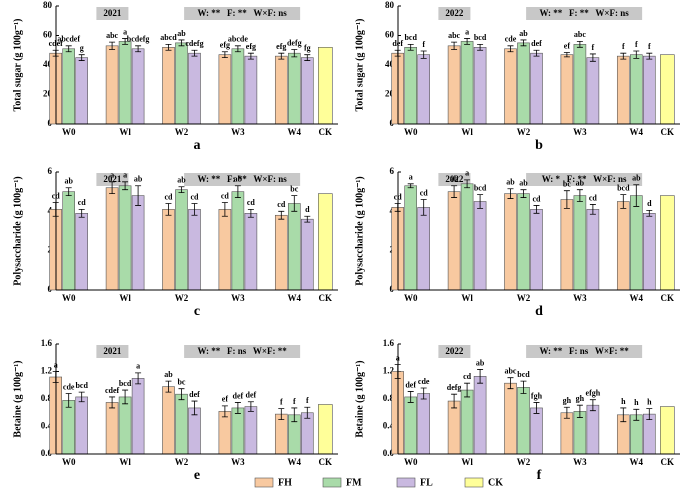  What do you see at coordinates (649, 203) in the screenshot?
I see `significance-letter: d` at bounding box center [649, 203].